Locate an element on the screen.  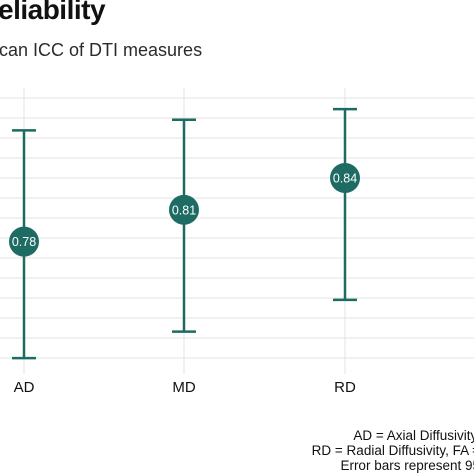
data-point-rd is located at coordinates (345, 178).